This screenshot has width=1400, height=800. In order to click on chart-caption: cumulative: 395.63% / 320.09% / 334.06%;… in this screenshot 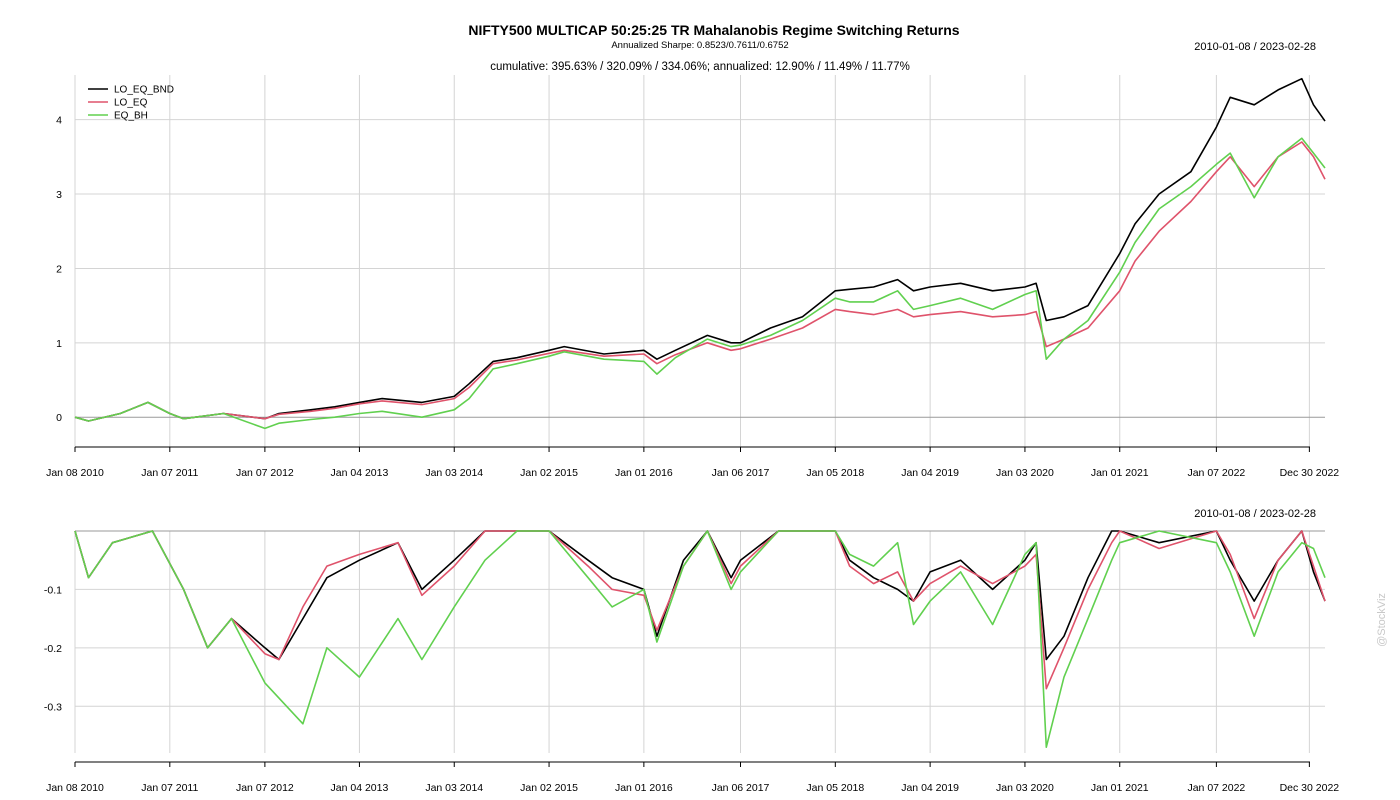, I will do `click(700, 67)`.